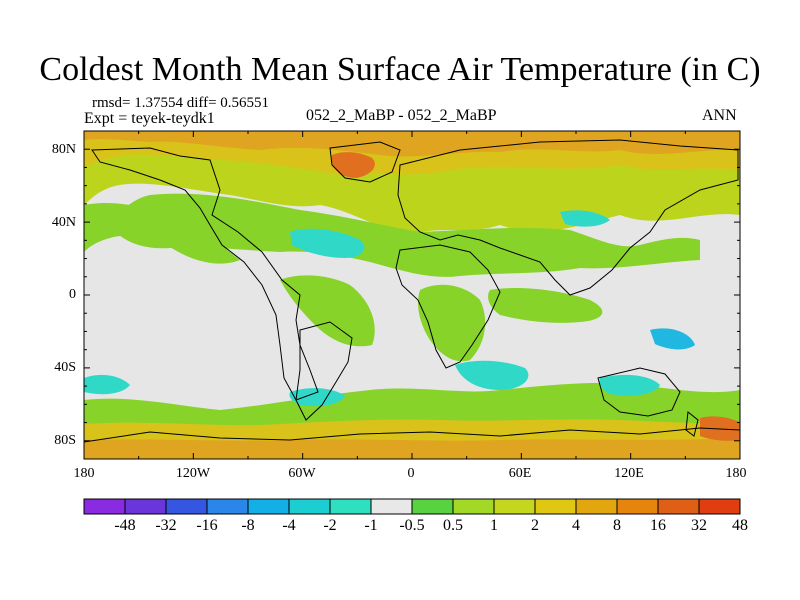 The height and width of the screenshot is (600, 800). What do you see at coordinates (411, 473) in the screenshot?
I see `lon-label-0: 0` at bounding box center [411, 473].